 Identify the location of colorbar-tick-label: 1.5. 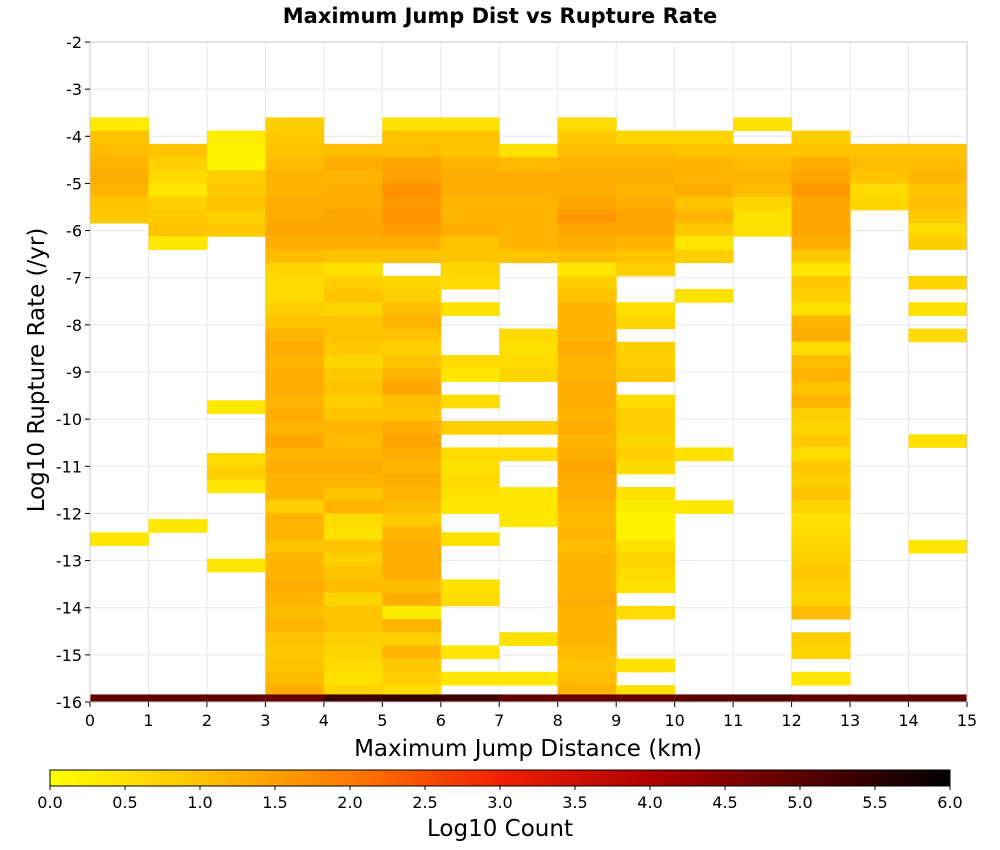
(274, 802).